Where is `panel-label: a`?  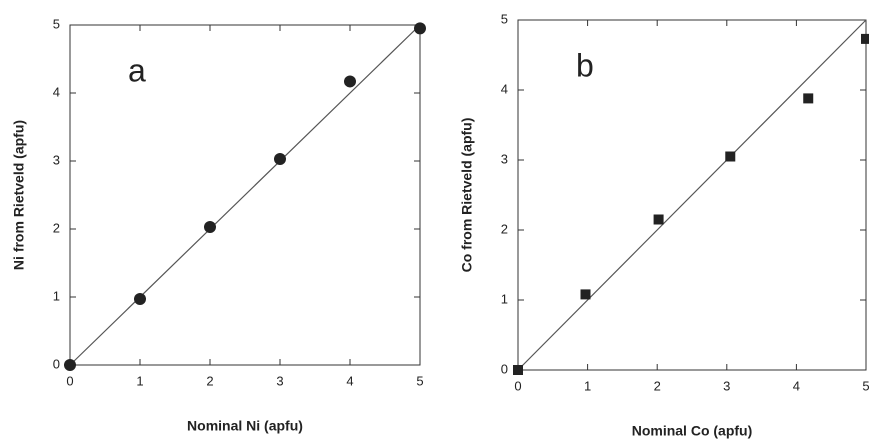 panel-label: a is located at coordinates (137, 70).